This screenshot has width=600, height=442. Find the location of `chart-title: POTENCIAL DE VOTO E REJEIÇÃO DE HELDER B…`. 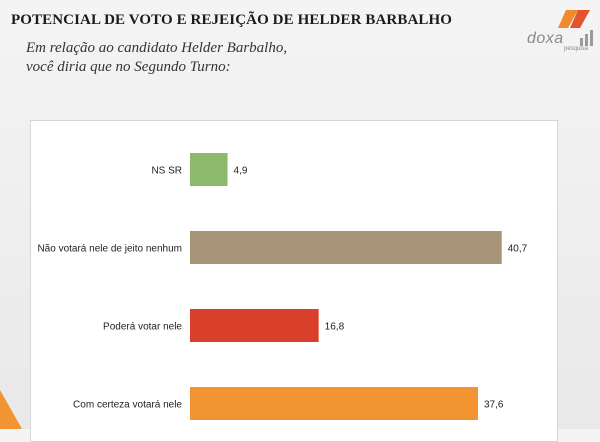

chart-title: POTENCIAL DE VOTO E REJEIÇÃO DE HELDER B… is located at coordinates (232, 20).